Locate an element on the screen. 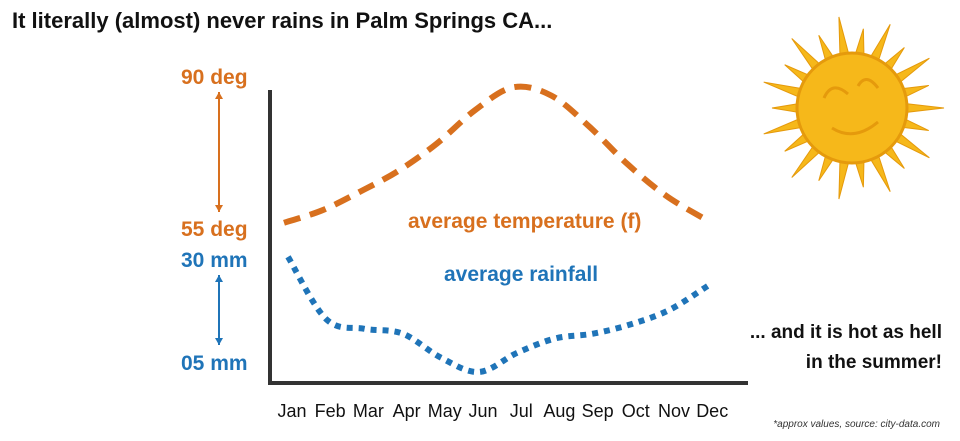 The image size is (960, 441). x-tick-label-jun: Jun is located at coordinates (482, 411).